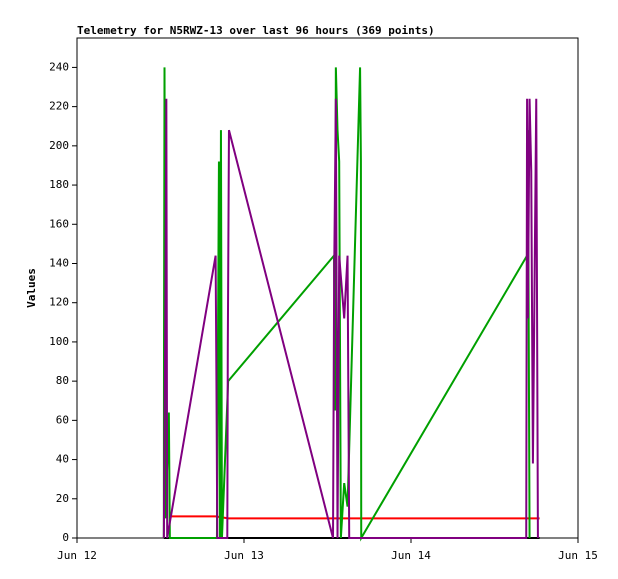 The image size is (618, 579). I want to click on y-axis-label: Values, so click(31, 288).